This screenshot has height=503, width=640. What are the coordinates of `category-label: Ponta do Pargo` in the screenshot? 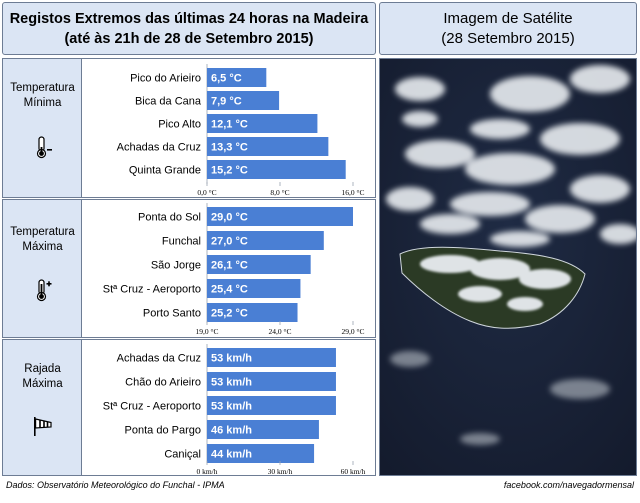 It's located at (163, 431).